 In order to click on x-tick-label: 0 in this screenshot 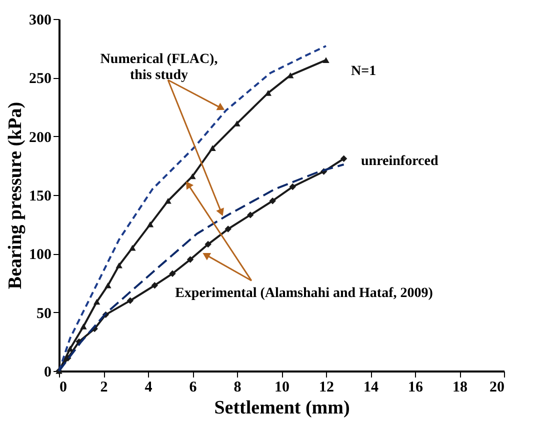, I will do `click(63, 388)`.